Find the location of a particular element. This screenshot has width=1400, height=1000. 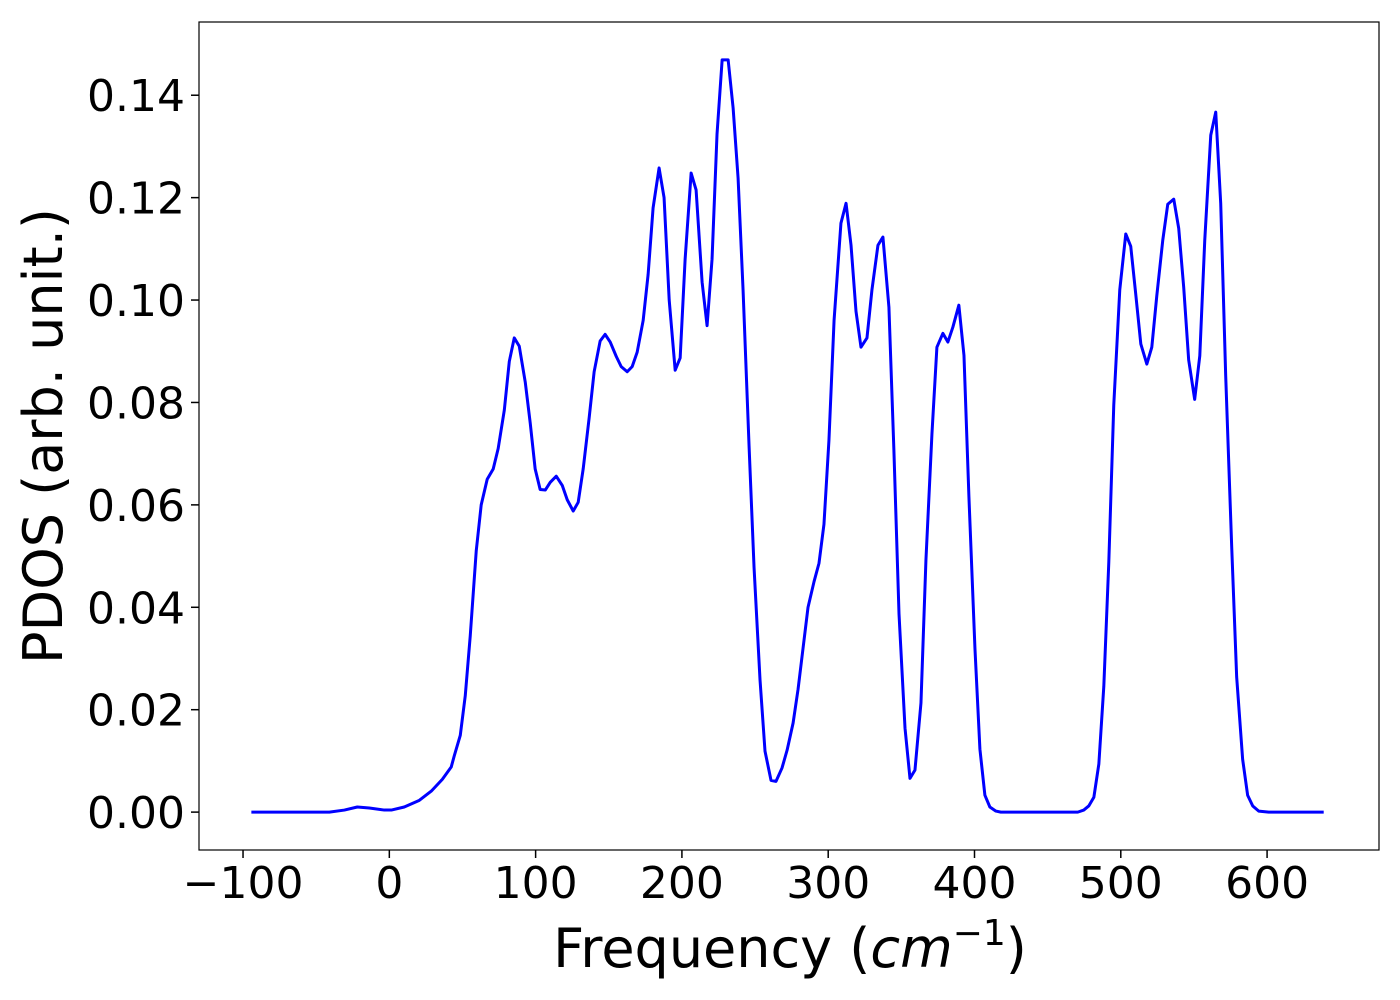

y-tick-label: 0.14 is located at coordinates (136, 96).